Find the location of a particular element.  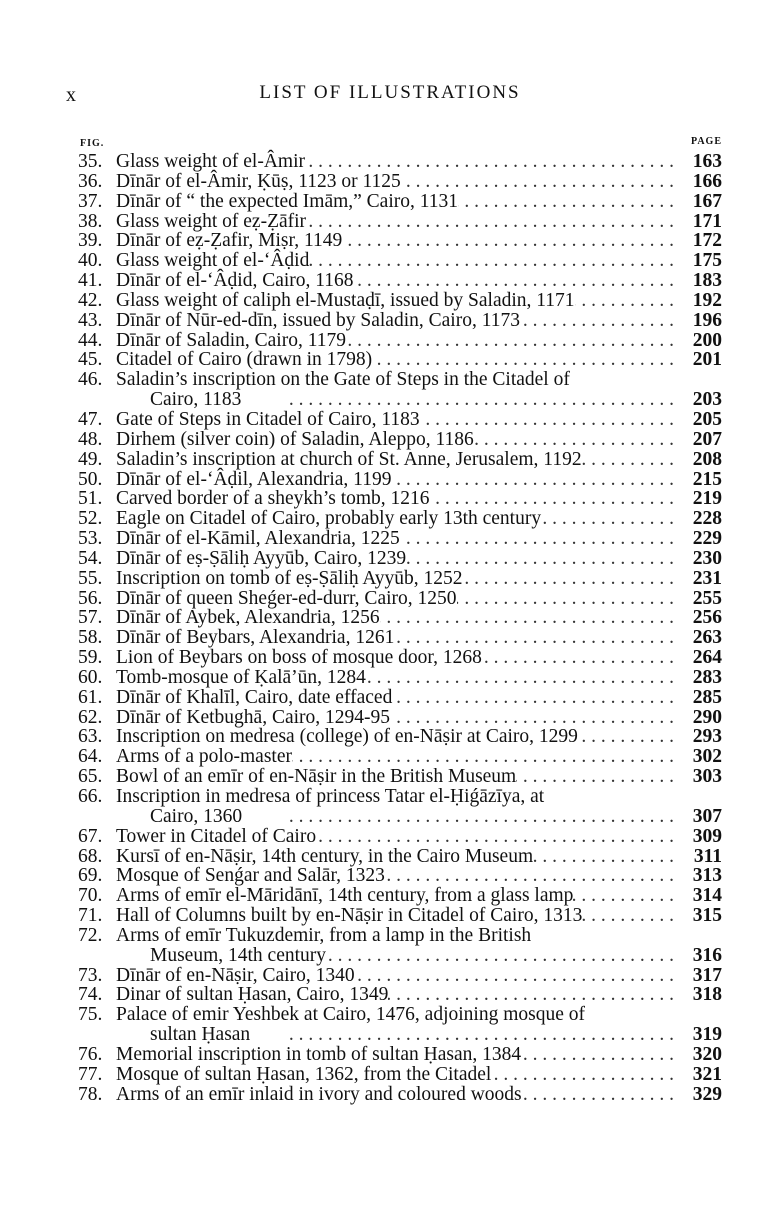

figure-caption: Dīnār of el-‘Âḍid, Cairo, 1168 is located at coordinates (235, 281).